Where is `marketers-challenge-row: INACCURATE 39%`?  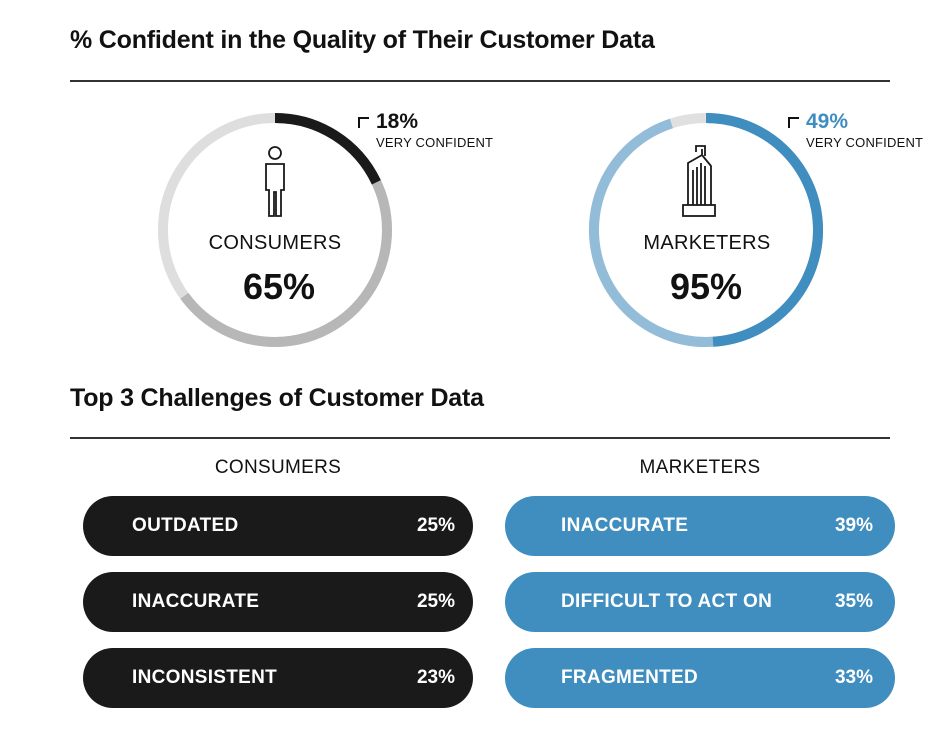 marketers-challenge-row: INACCURATE 39% is located at coordinates (700, 526).